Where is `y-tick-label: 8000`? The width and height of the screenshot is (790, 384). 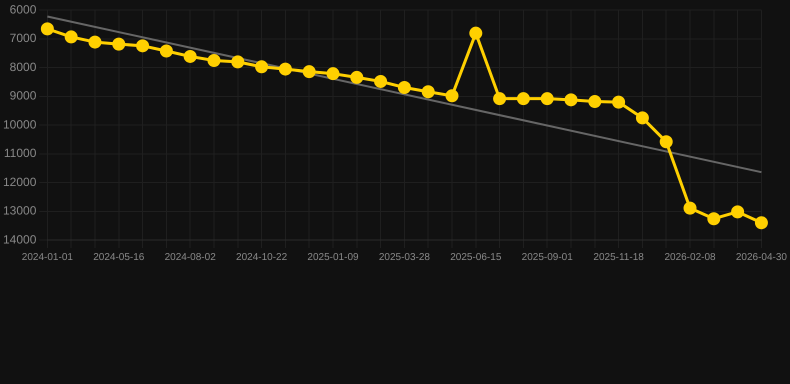
y-tick-label: 8000 is located at coordinates (23, 67).